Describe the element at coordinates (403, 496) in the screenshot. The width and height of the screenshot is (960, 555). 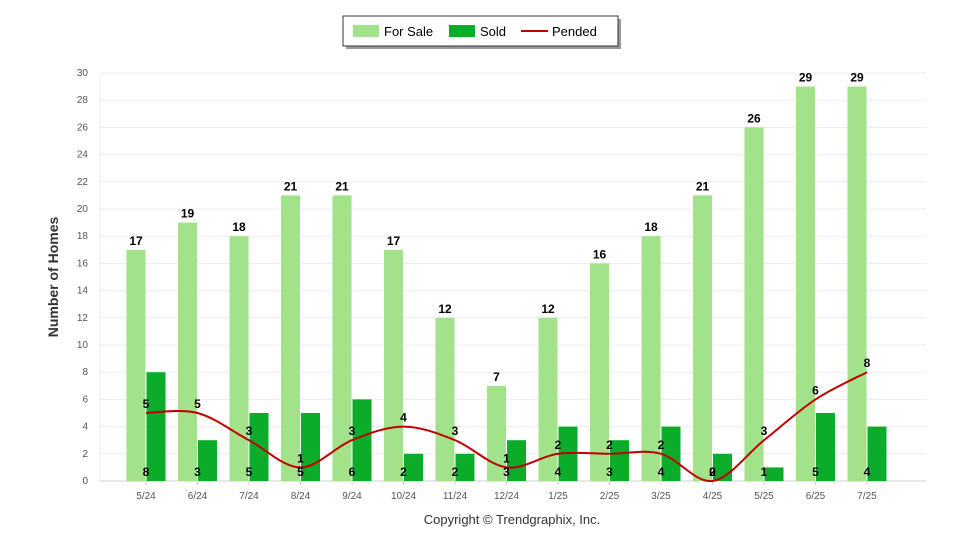
I see `x-tick-label: 10/24` at that location.